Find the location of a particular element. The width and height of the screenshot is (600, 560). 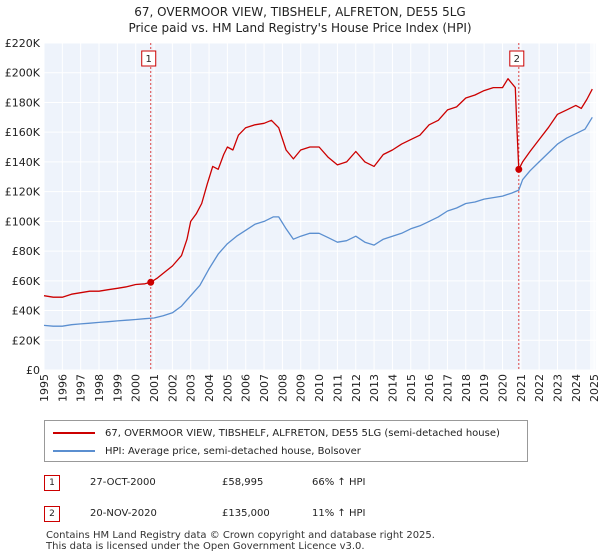

x-tick: 2011 is located at coordinates (337, 388).